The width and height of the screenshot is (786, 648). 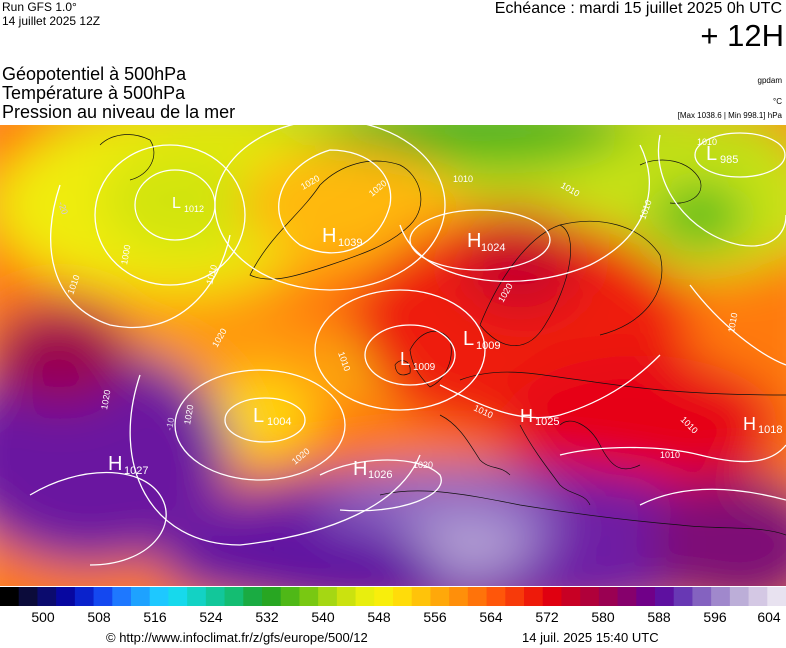 What do you see at coordinates (769, 617) in the screenshot?
I see `colorbar-tick-label: 604` at bounding box center [769, 617].